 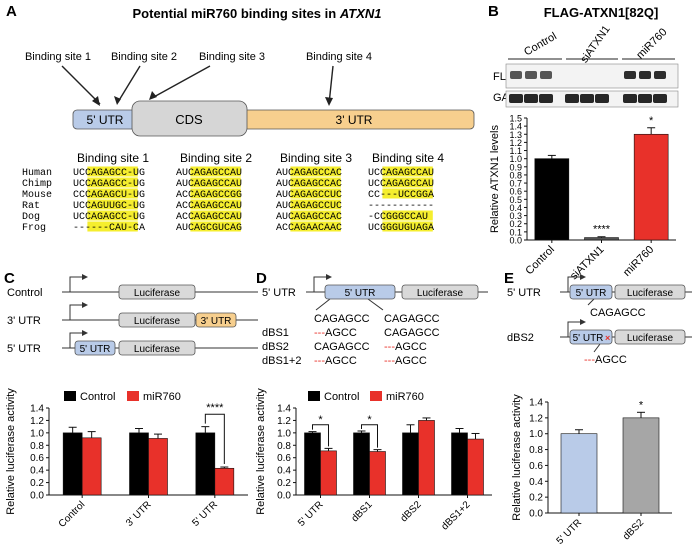 I want to click on luciferase-label-e2: Luciferase, so click(x=650, y=338).